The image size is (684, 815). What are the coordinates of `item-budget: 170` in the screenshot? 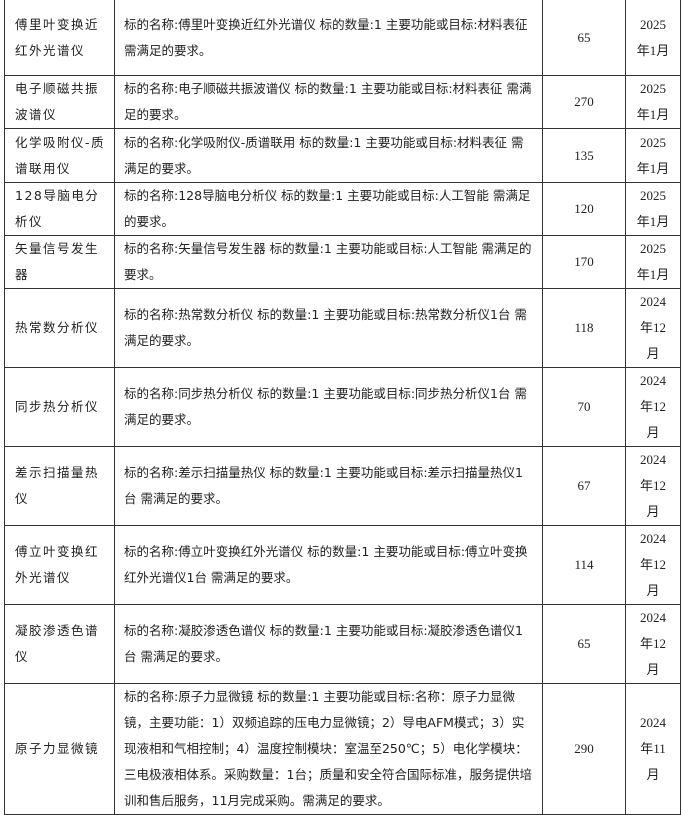 It's located at (584, 262).